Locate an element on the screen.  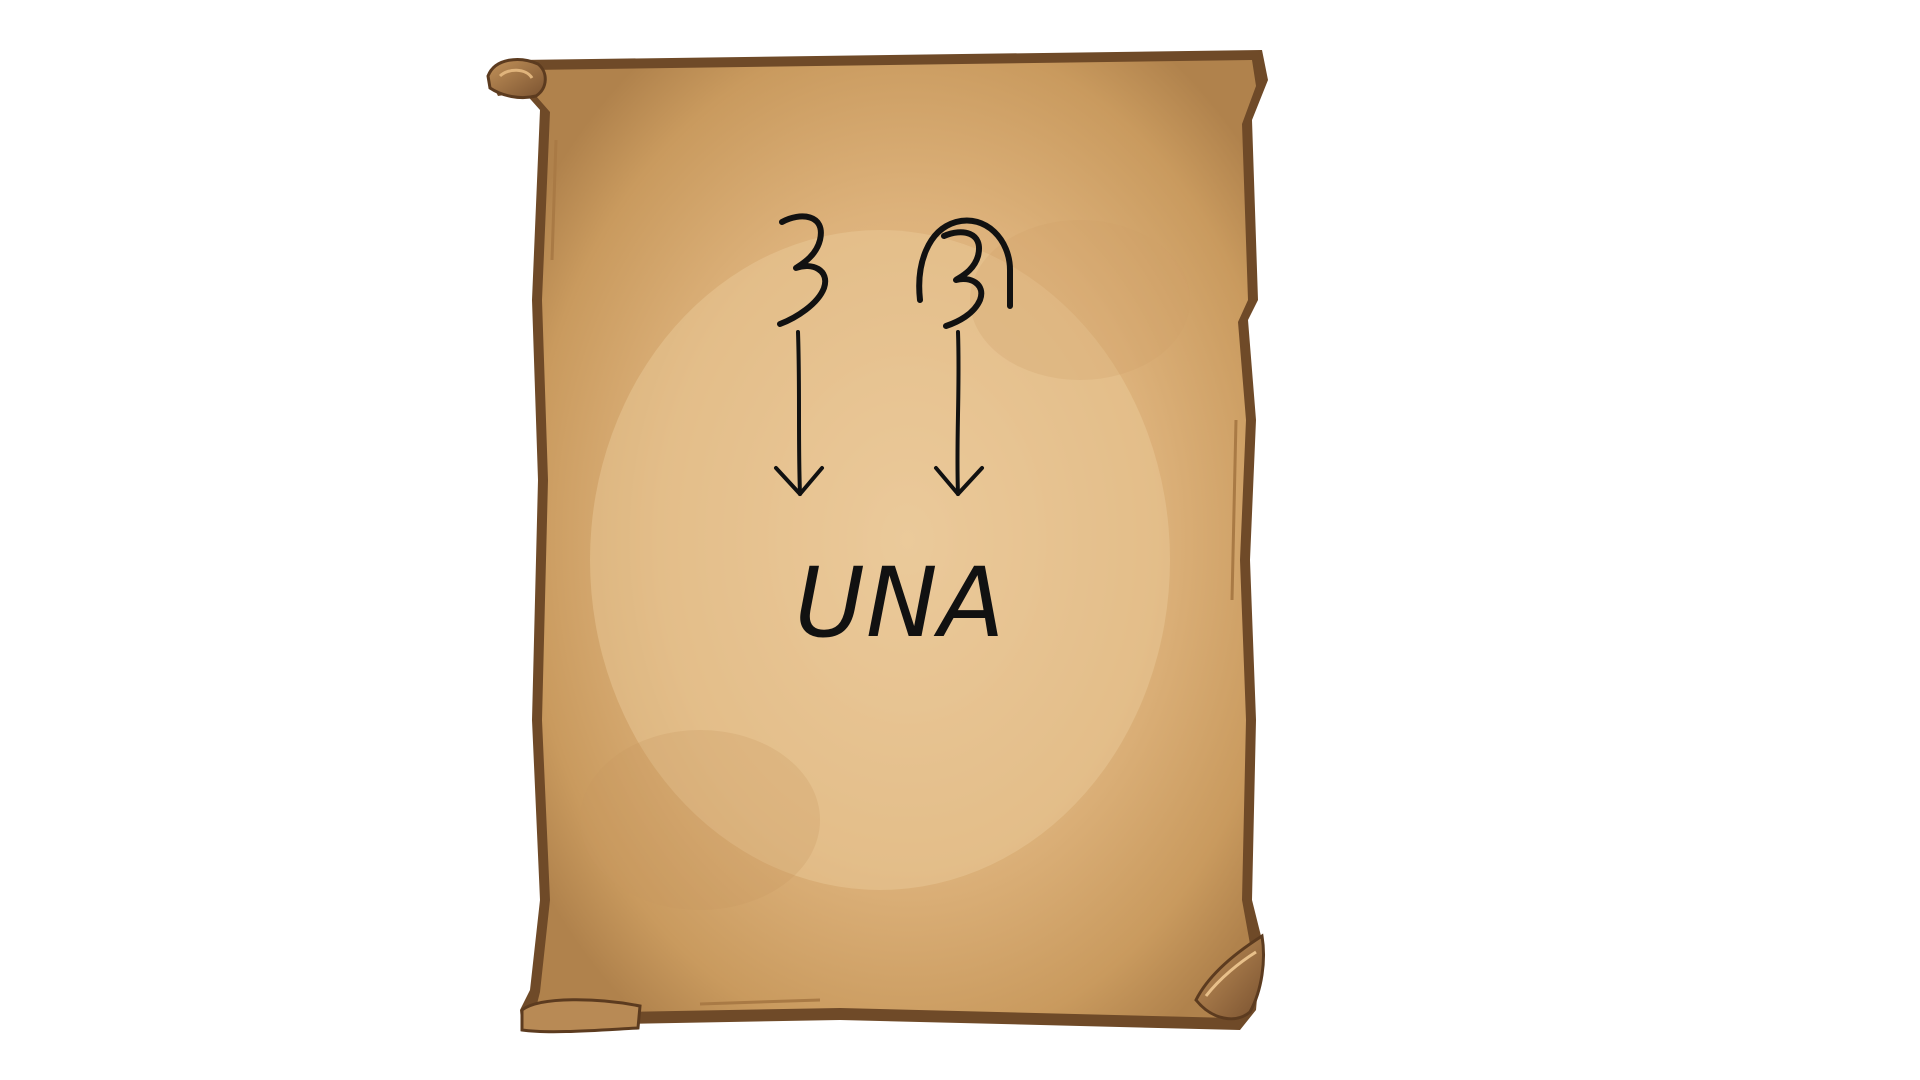
down-arrow-left is located at coordinates (799, 413).